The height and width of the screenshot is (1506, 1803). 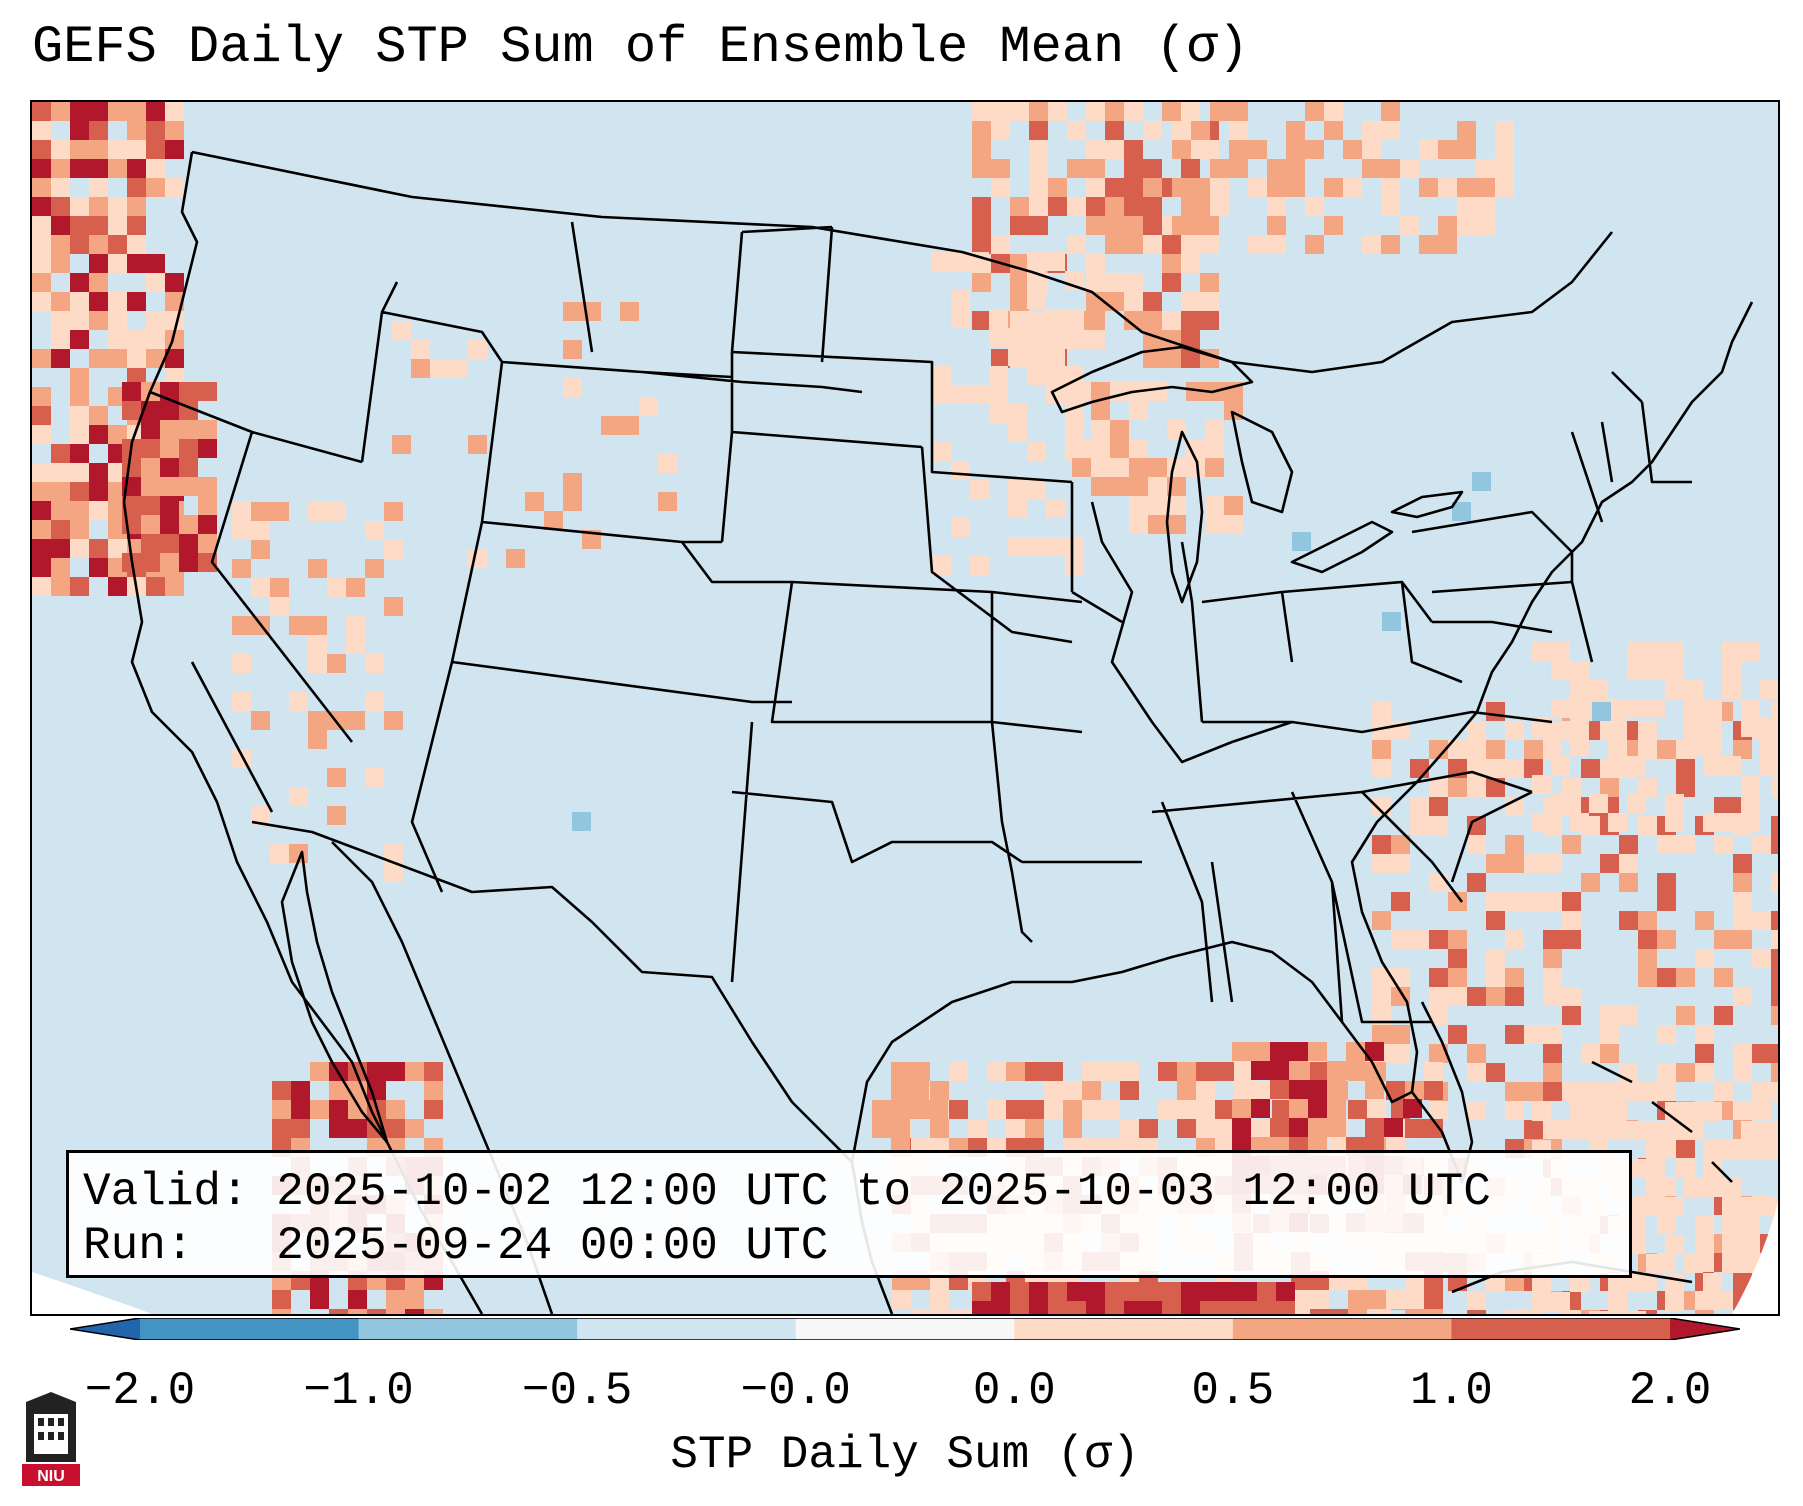 I want to click on colorbar-segment, so click(x=1342, y=1329).